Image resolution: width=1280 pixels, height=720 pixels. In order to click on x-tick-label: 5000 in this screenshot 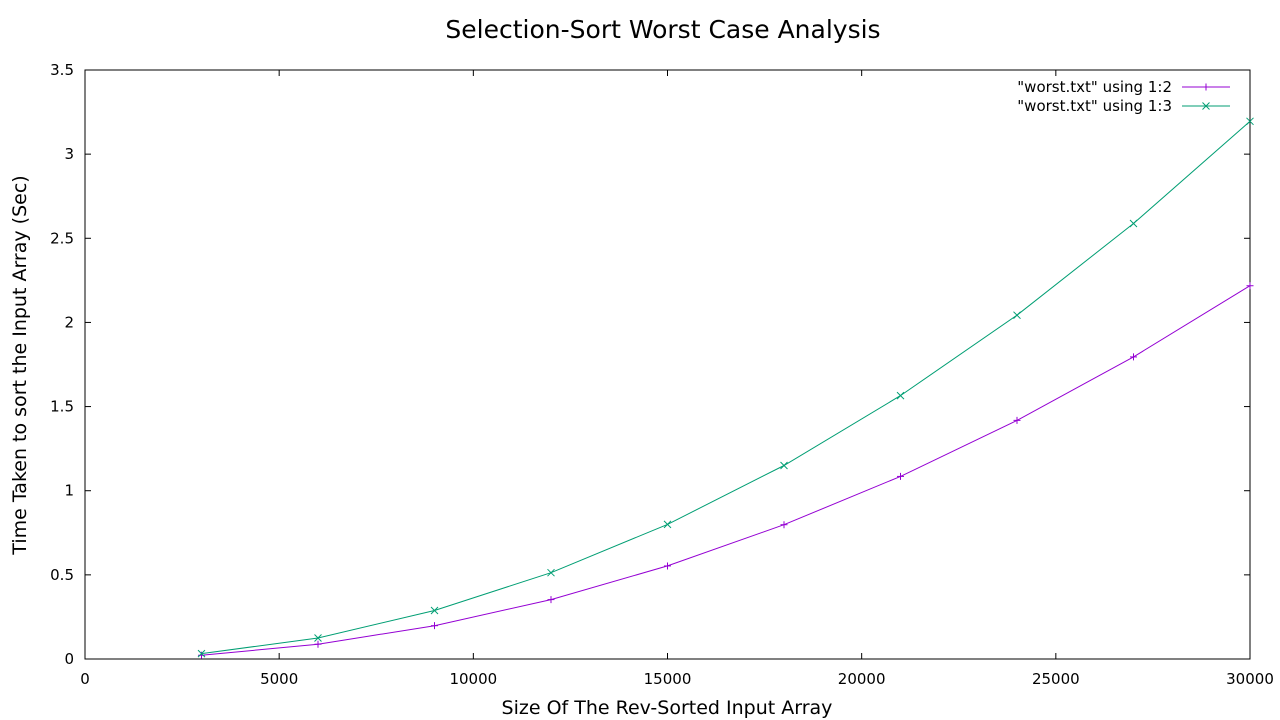, I will do `click(279, 679)`.